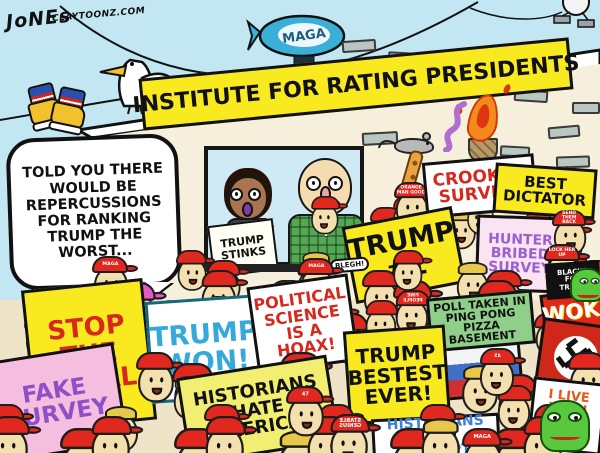 The height and width of the screenshot is (453, 600). Describe the element at coordinates (244, 223) in the screenshot. I see `rater-woman: TRUMP STINKS` at that location.